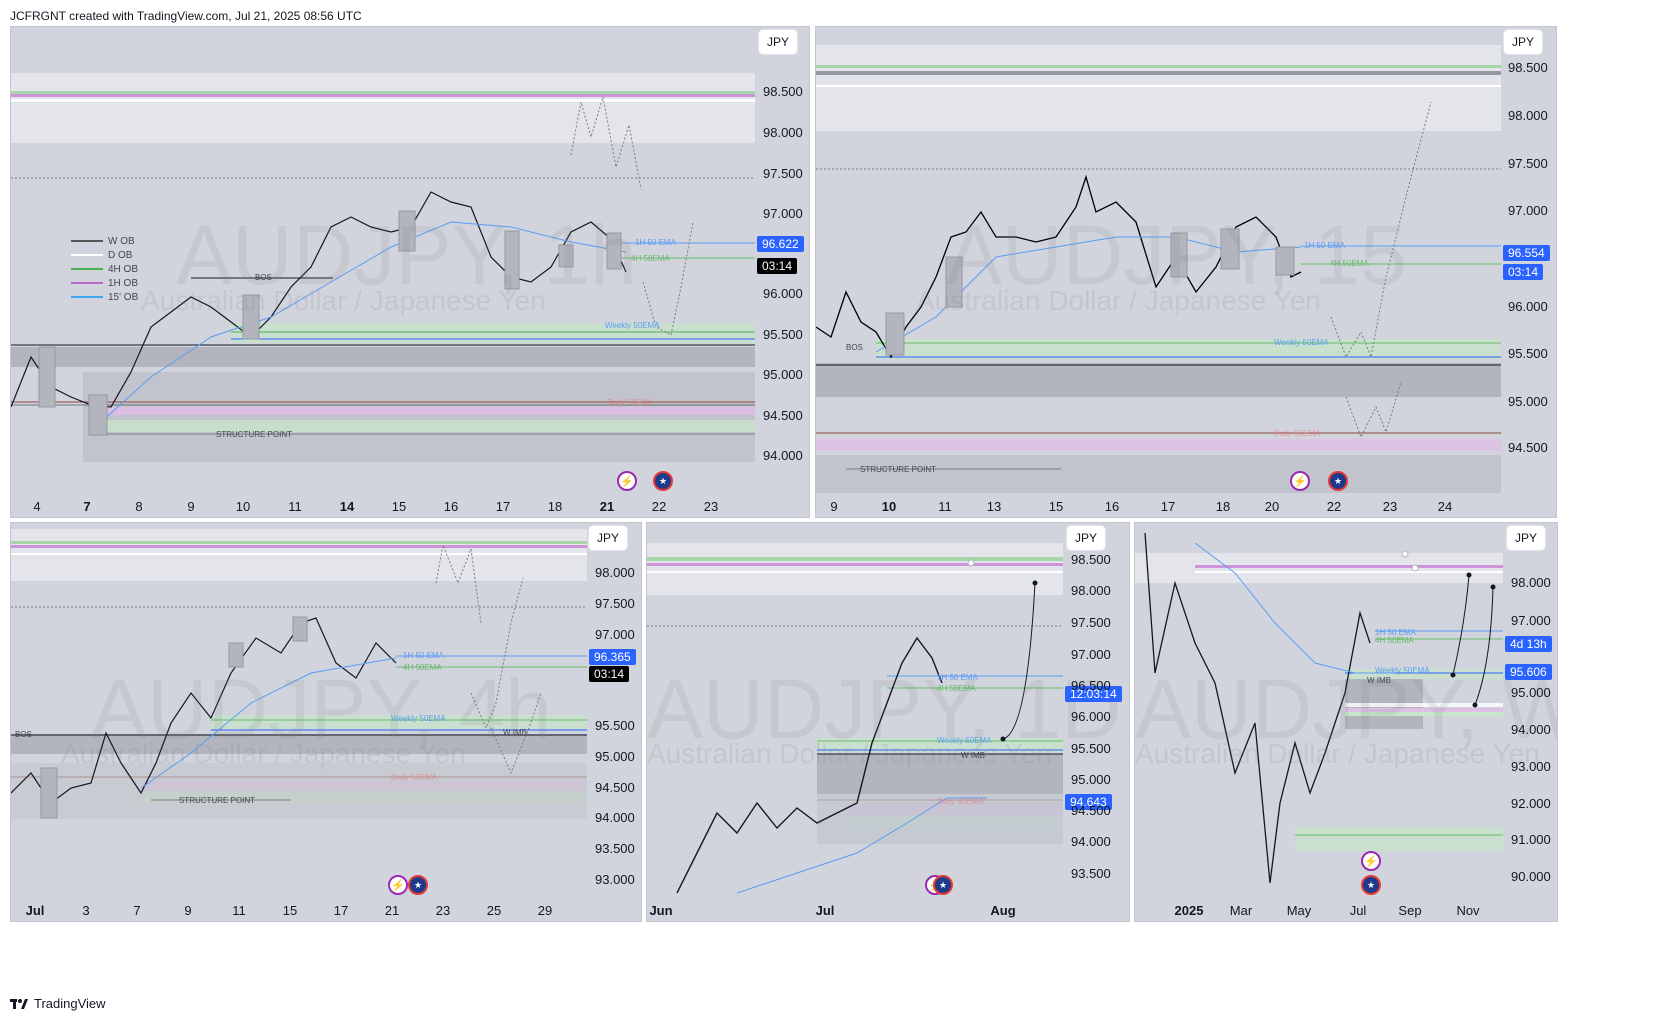 This screenshot has height=1022, width=1678. I want to click on legend-item-15m-ob: 15' OB, so click(104, 297).